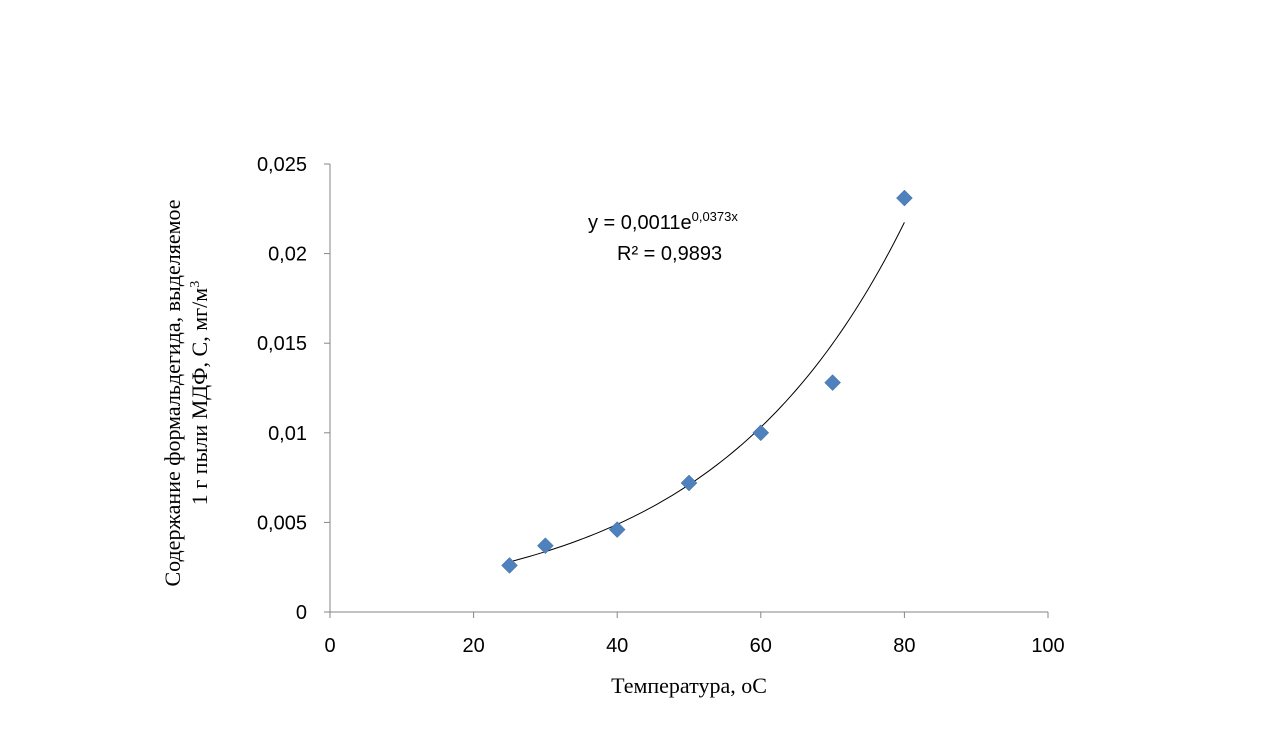  I want to click on x-axis-title: Температура, оС, so click(689, 685).